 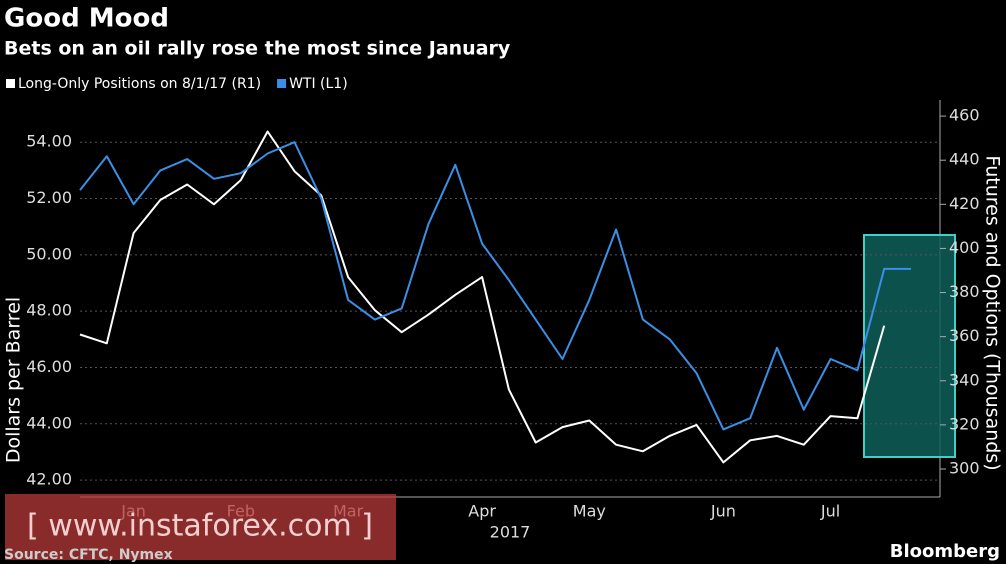 I want to click on chart-title: Good Mood, so click(x=86, y=19).